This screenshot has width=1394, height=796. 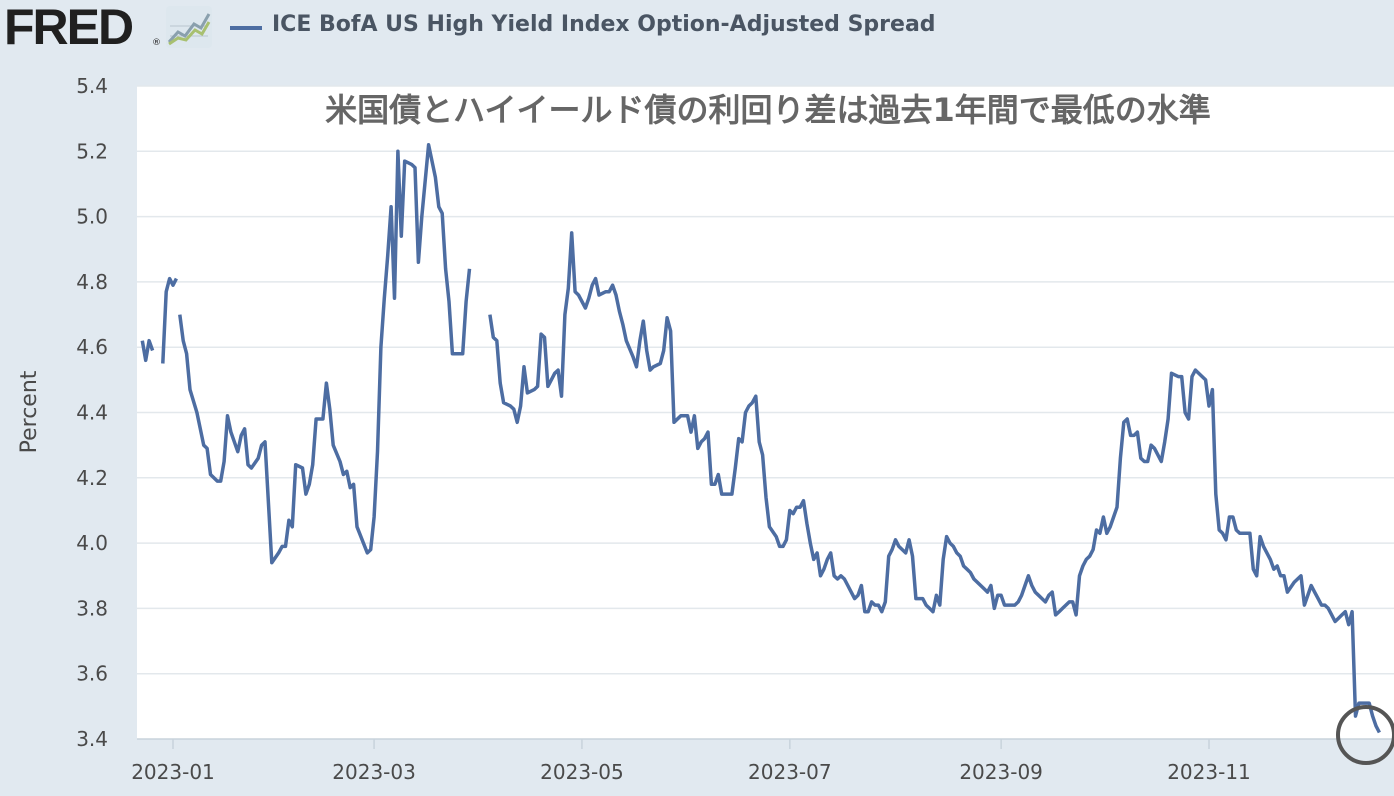 I want to click on y-axis-ticks: 3.4 3.6 3.8 4.0 4.2 4.4 4.6 4.8 5.0 5.2 5.4, so click(x=92, y=412).